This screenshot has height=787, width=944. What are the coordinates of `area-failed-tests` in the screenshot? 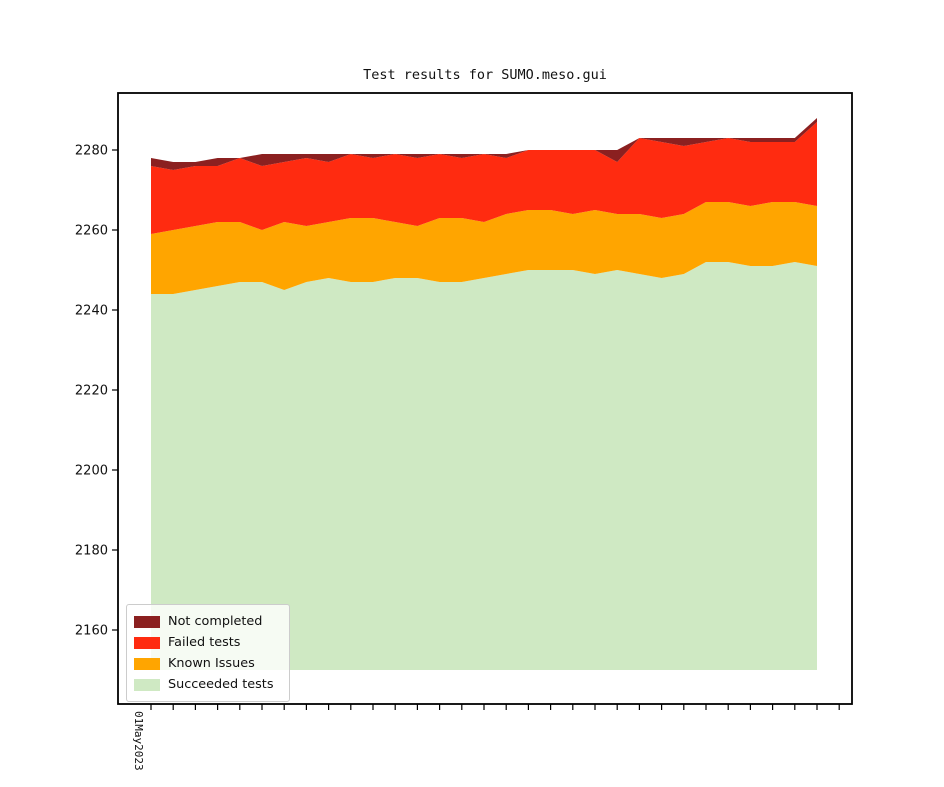 It's located at (484, 178).